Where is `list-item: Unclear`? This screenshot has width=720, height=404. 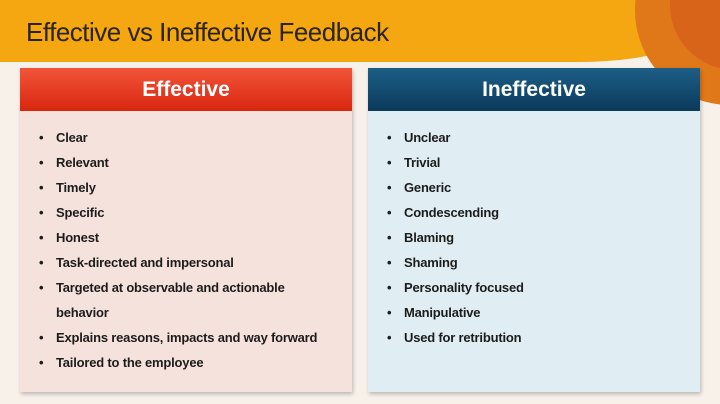
list-item: Unclear is located at coordinates (533, 137).